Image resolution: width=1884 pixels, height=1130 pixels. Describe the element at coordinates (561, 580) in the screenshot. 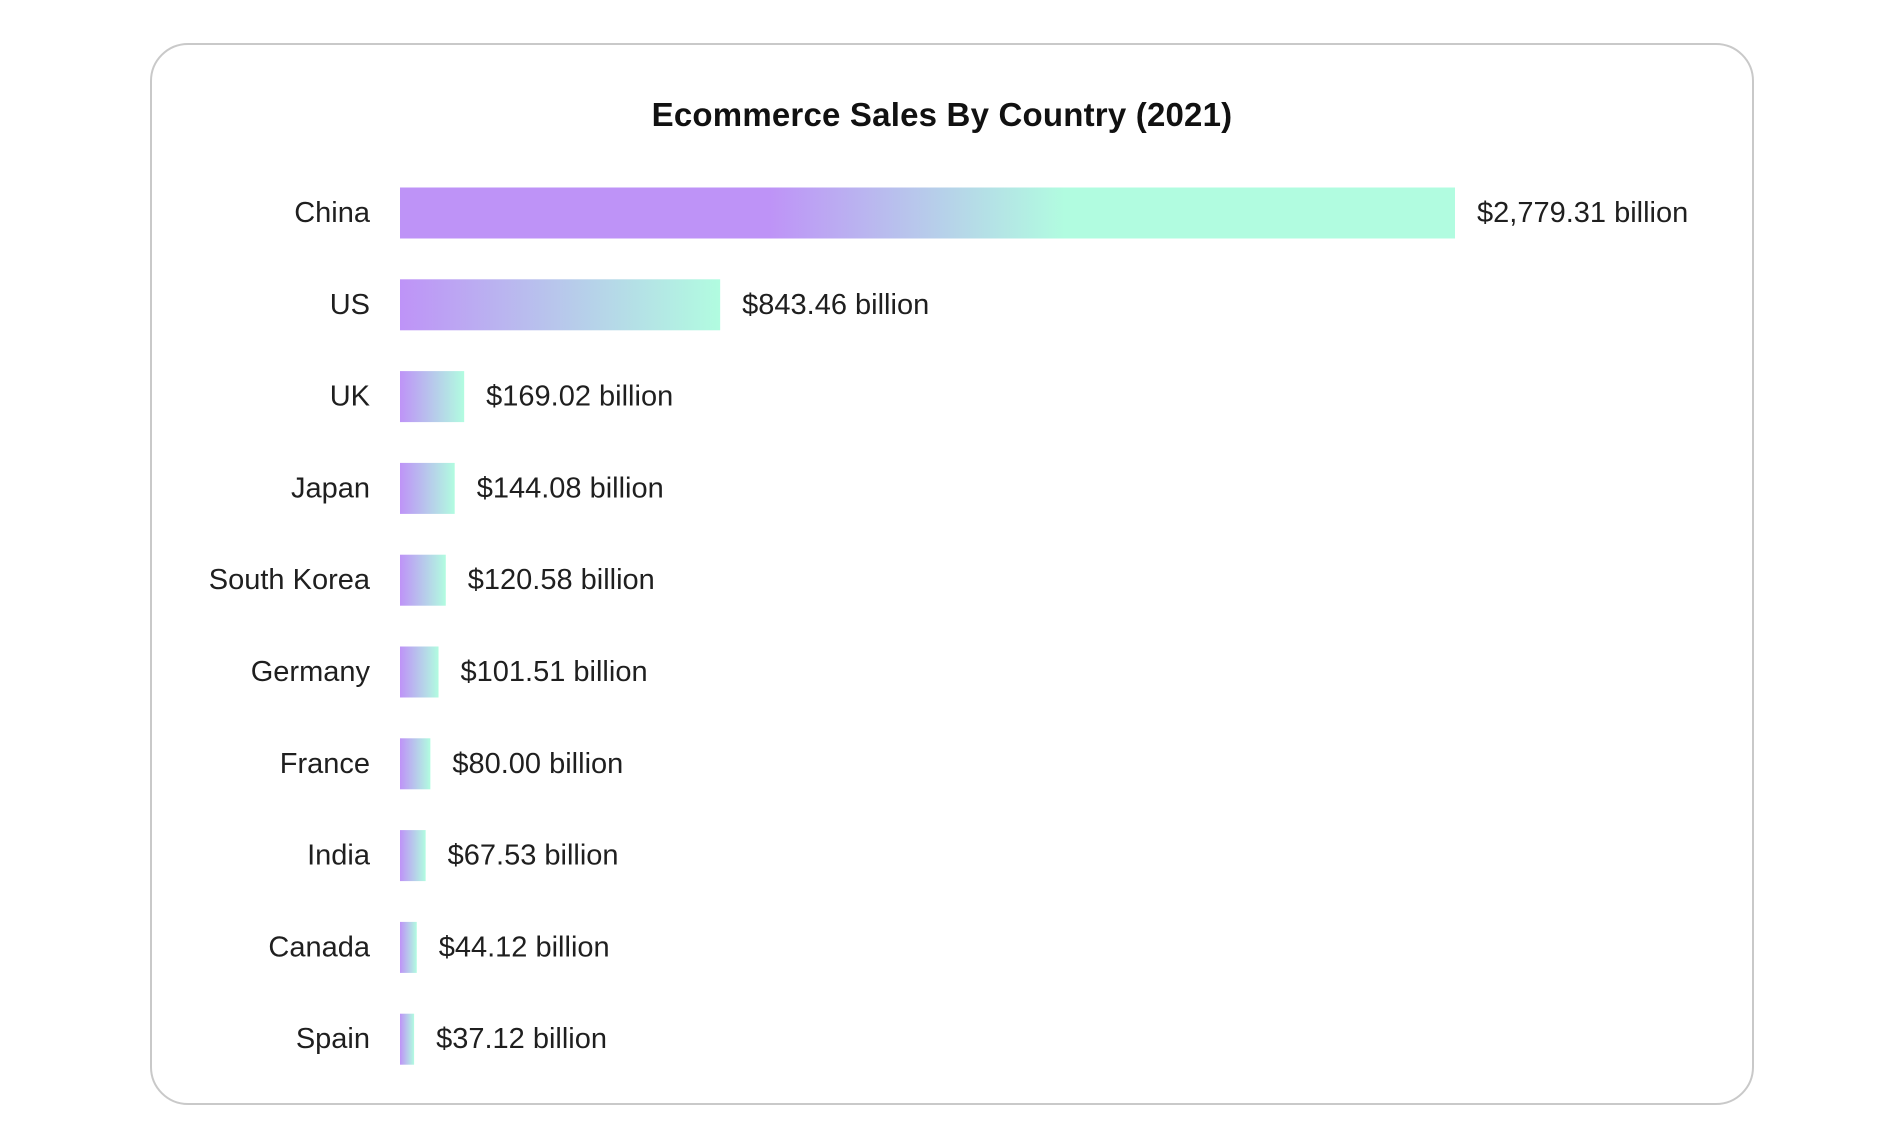

I see `value-label: $120.58 billion` at that location.